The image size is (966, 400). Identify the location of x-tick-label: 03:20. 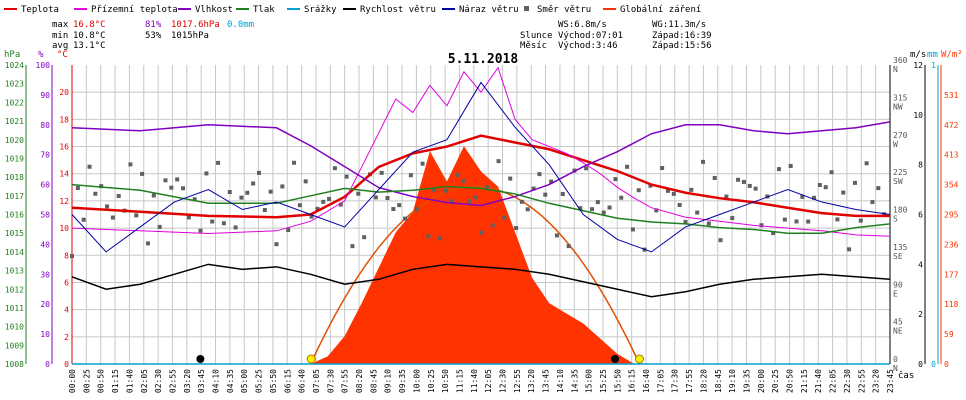
(187, 381).